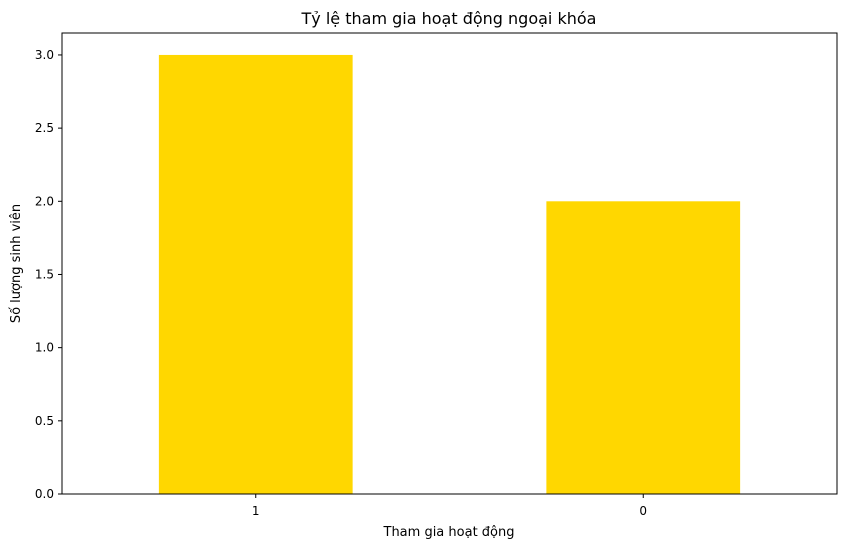  I want to click on y-tick-label-3.0: 3.0, so click(44, 55).